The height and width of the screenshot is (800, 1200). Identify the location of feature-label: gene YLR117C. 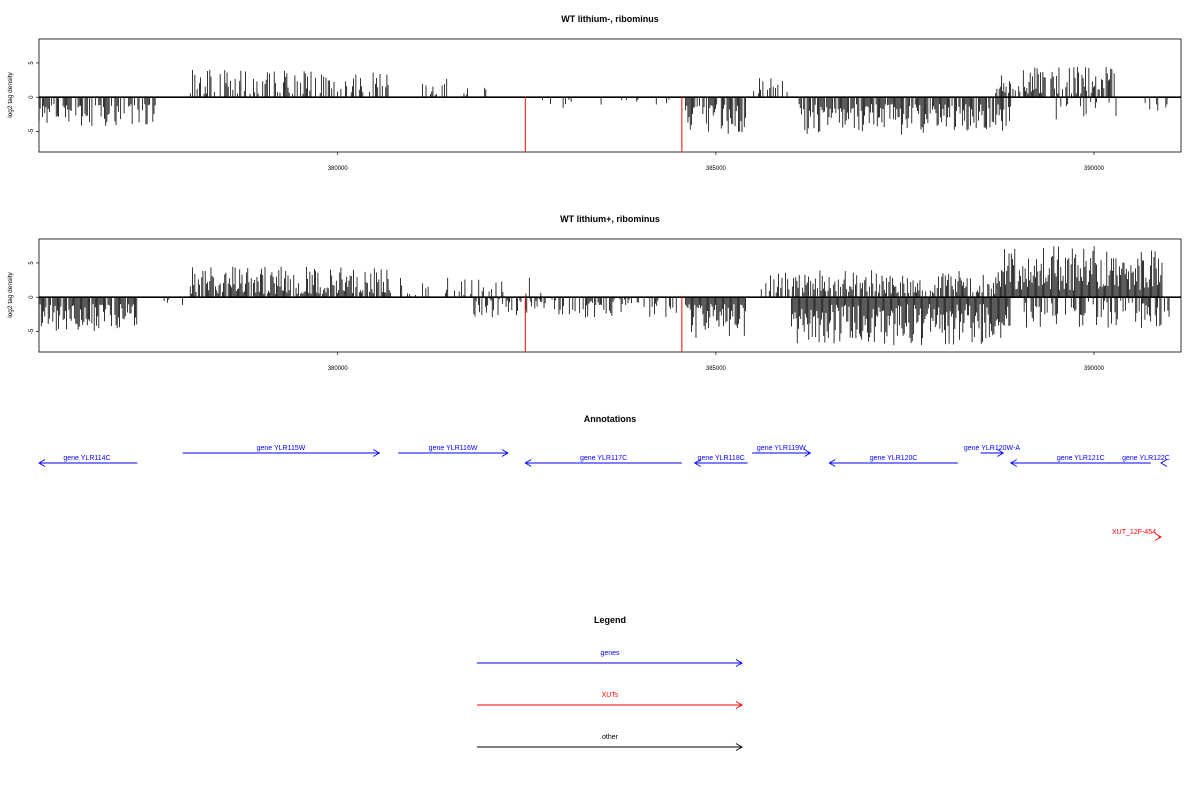
(603, 458).